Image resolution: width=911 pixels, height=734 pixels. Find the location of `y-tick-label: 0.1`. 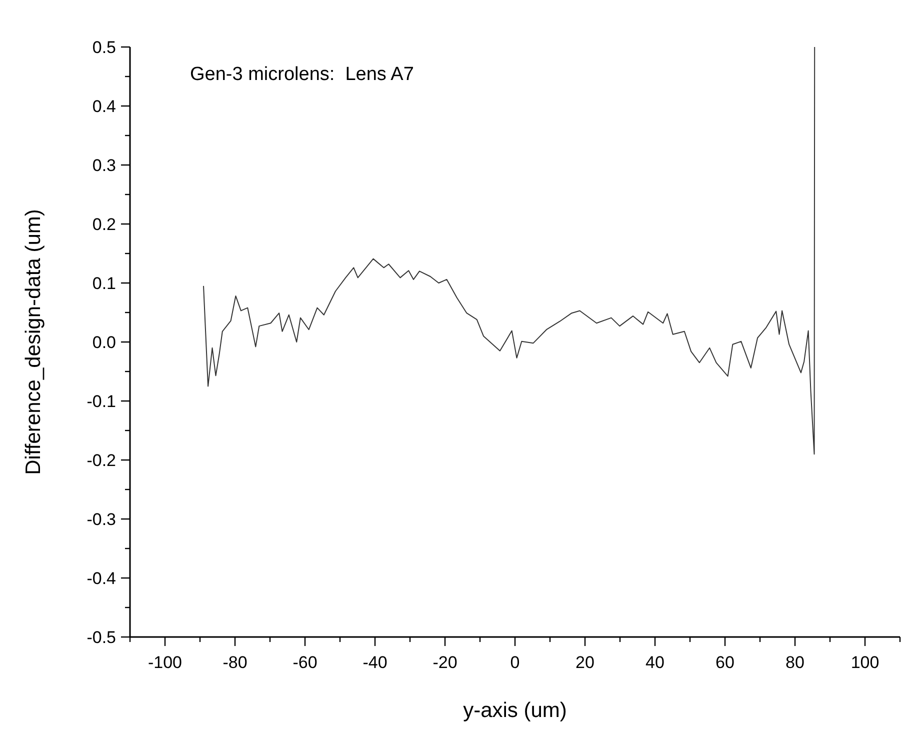

y-tick-label: 0.1 is located at coordinates (104, 283).